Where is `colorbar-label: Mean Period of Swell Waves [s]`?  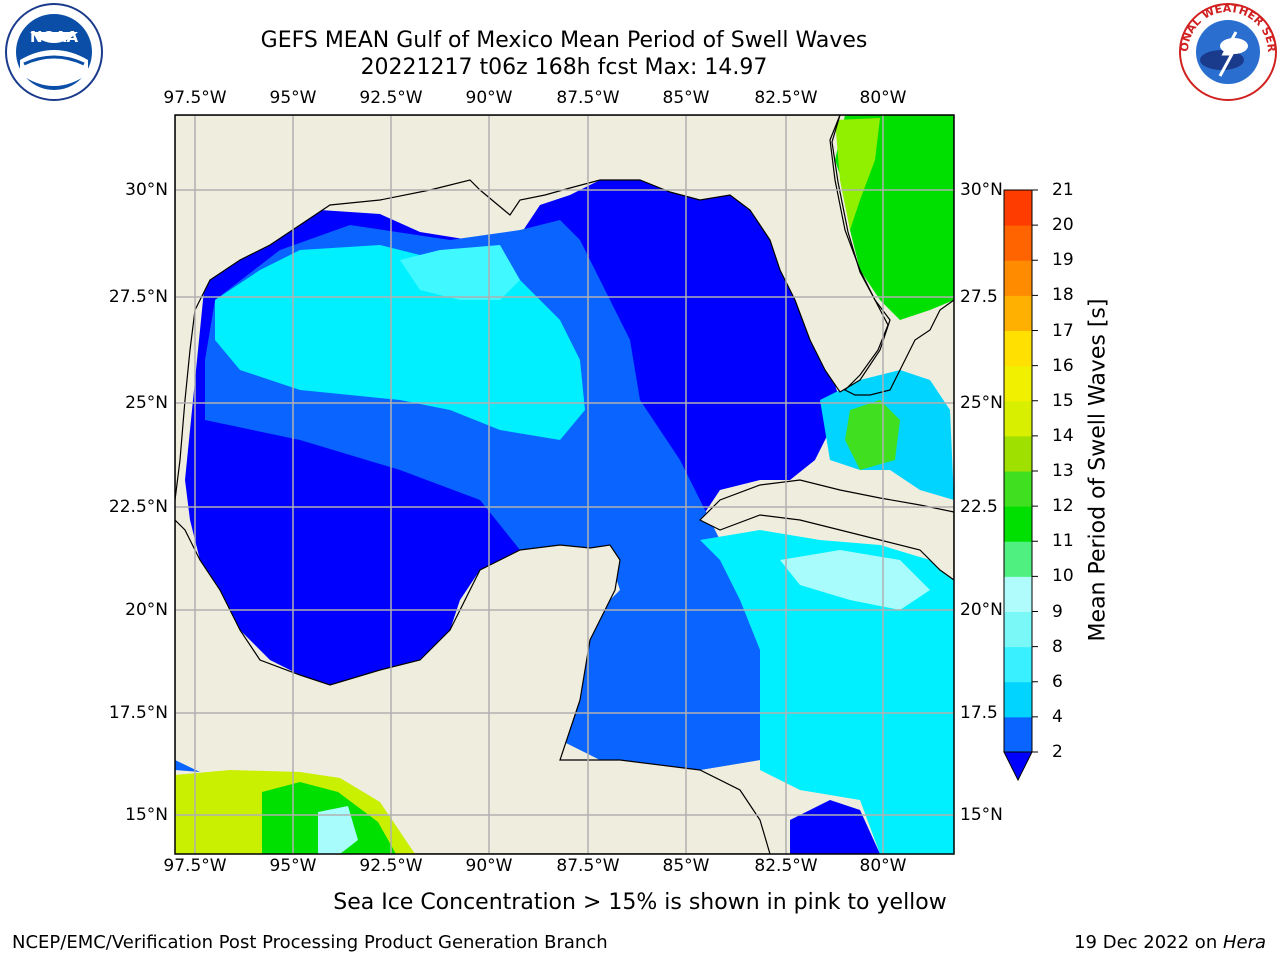
colorbar-label: Mean Period of Swell Waves [s] is located at coordinates (1098, 470).